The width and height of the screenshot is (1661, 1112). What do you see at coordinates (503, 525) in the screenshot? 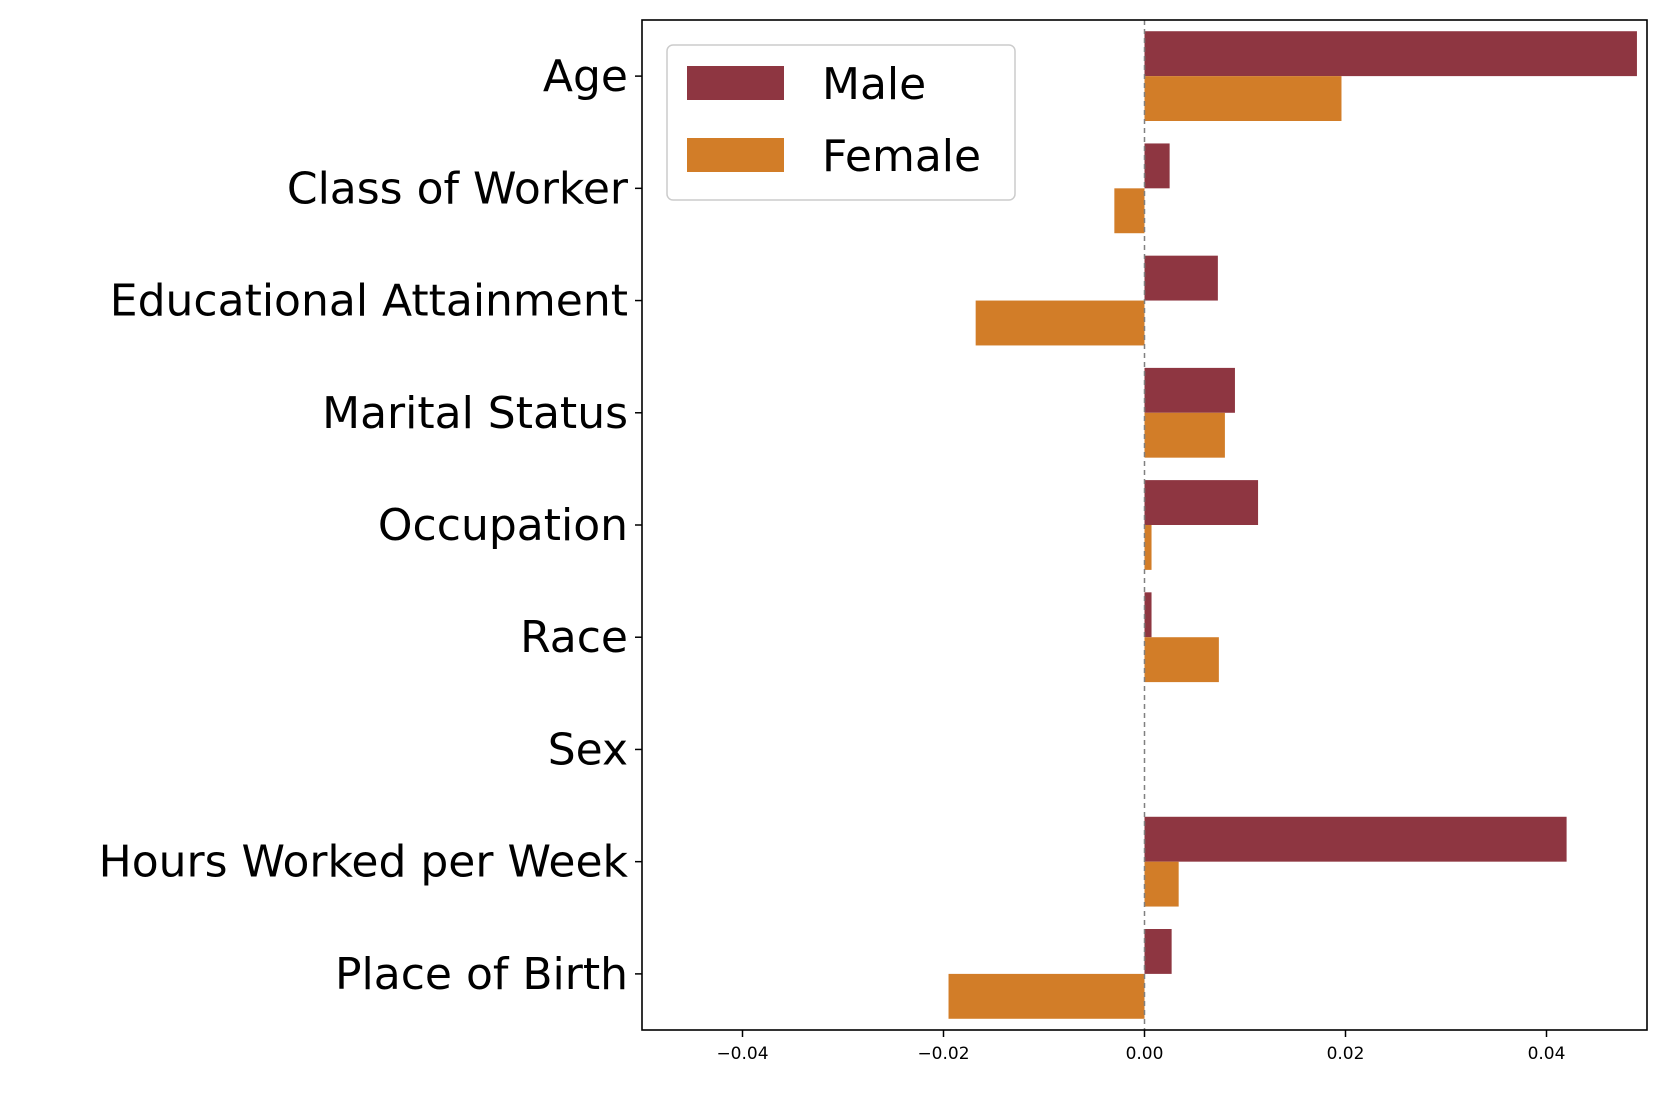
I see `y-tick-label: Occupation` at bounding box center [503, 525].